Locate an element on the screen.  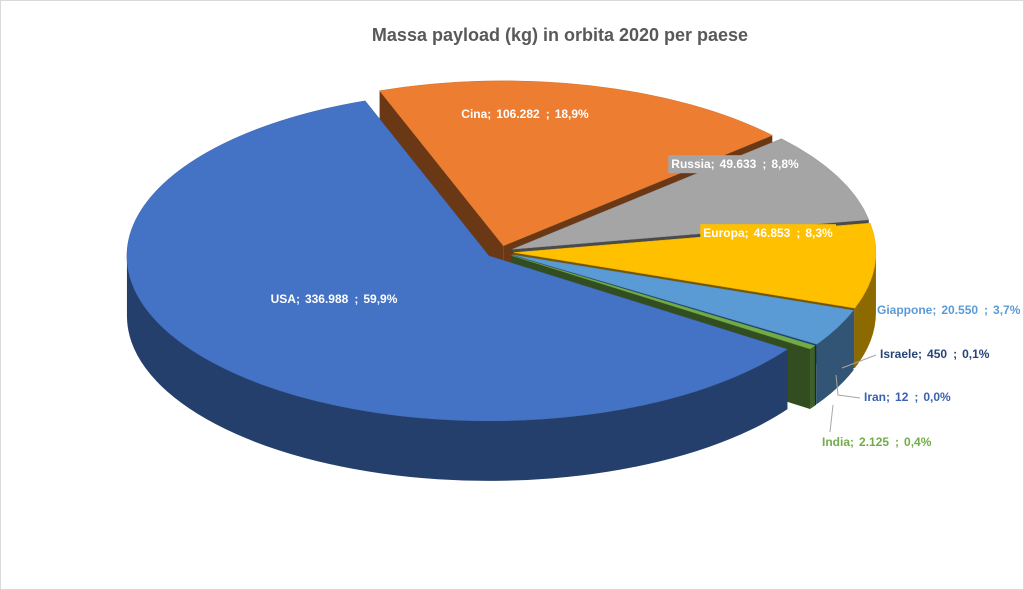
data-label-part: Giappone is located at coordinates (905, 310).